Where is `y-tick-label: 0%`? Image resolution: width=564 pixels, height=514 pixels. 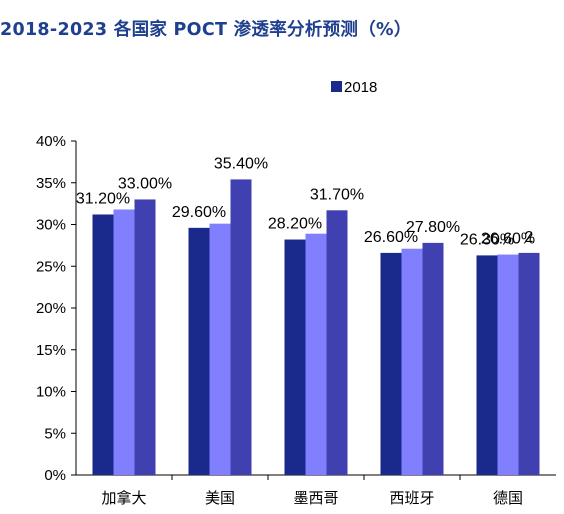 y-tick-label: 0% is located at coordinates (55, 475).